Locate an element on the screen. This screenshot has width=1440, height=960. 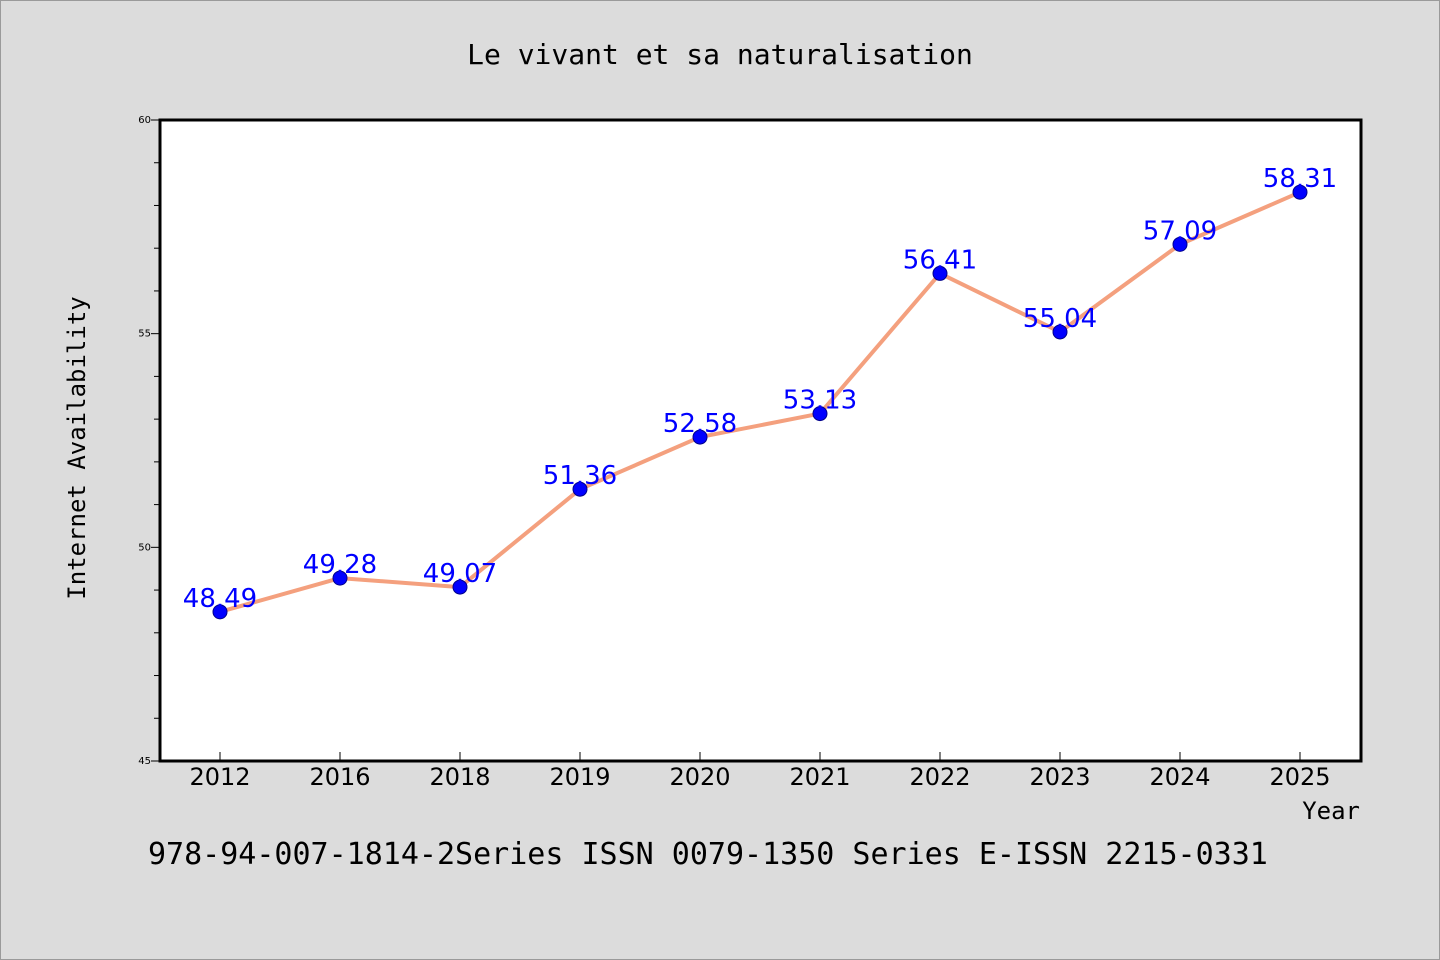
x-tick-label: 2012 is located at coordinates (219, 777).